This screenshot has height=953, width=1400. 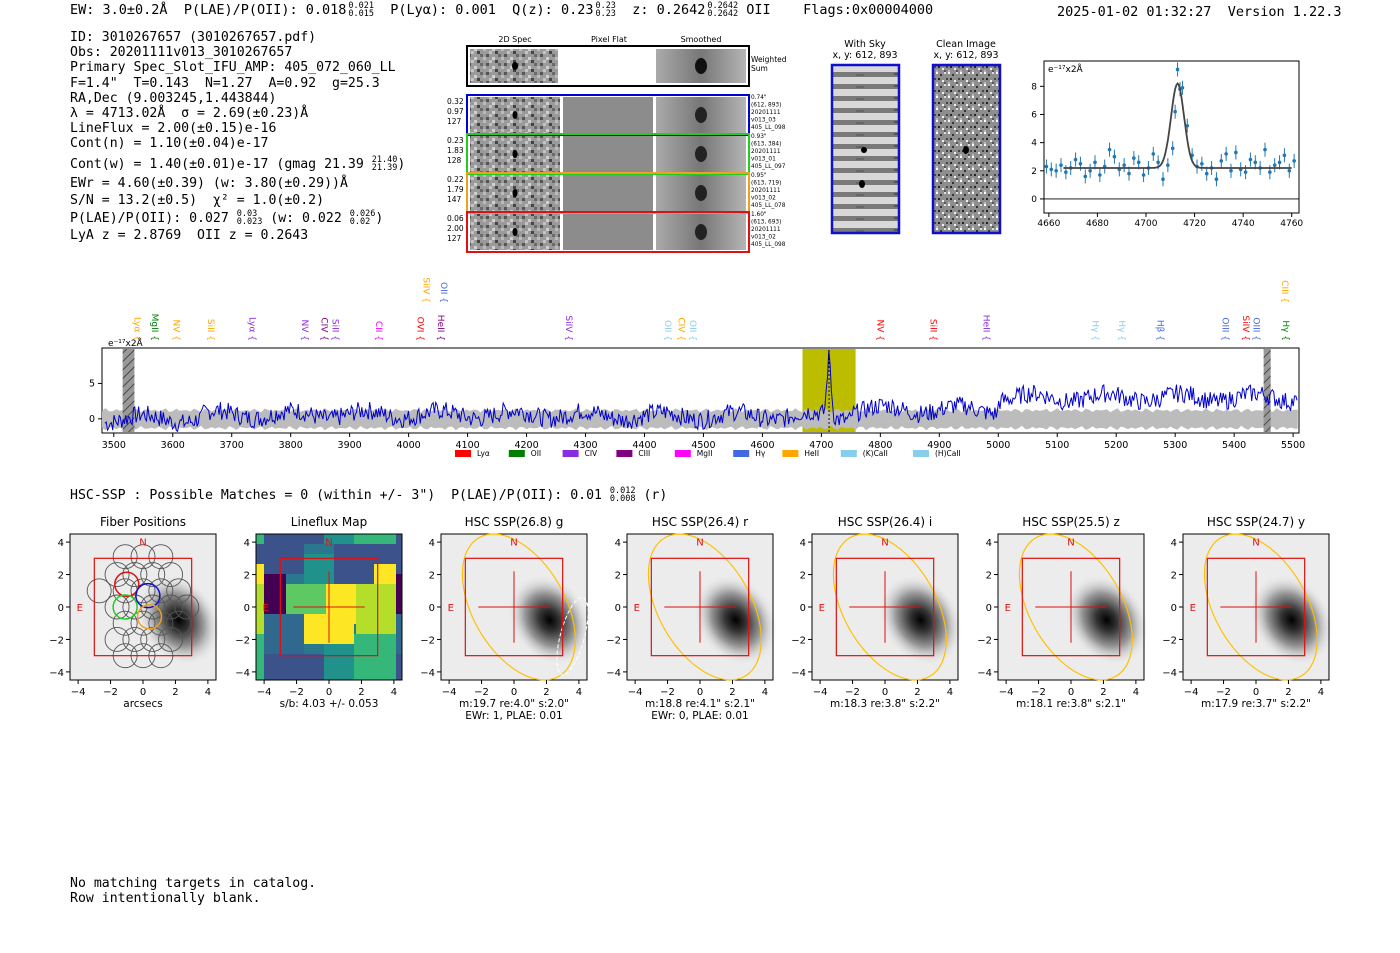 I want to click on info-ewr: EWr = 4.60(±0.39) (w: 3.80(±0.29))Å, so click(x=209, y=183).